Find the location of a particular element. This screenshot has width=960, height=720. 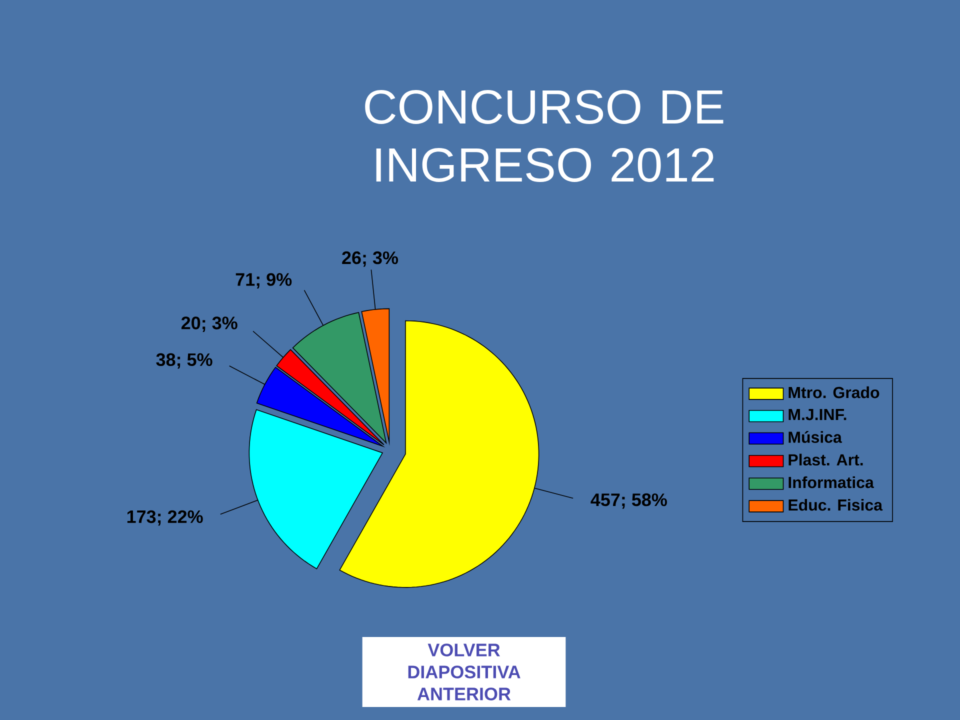

legend-label: Plast. Art. is located at coordinates (825, 460).